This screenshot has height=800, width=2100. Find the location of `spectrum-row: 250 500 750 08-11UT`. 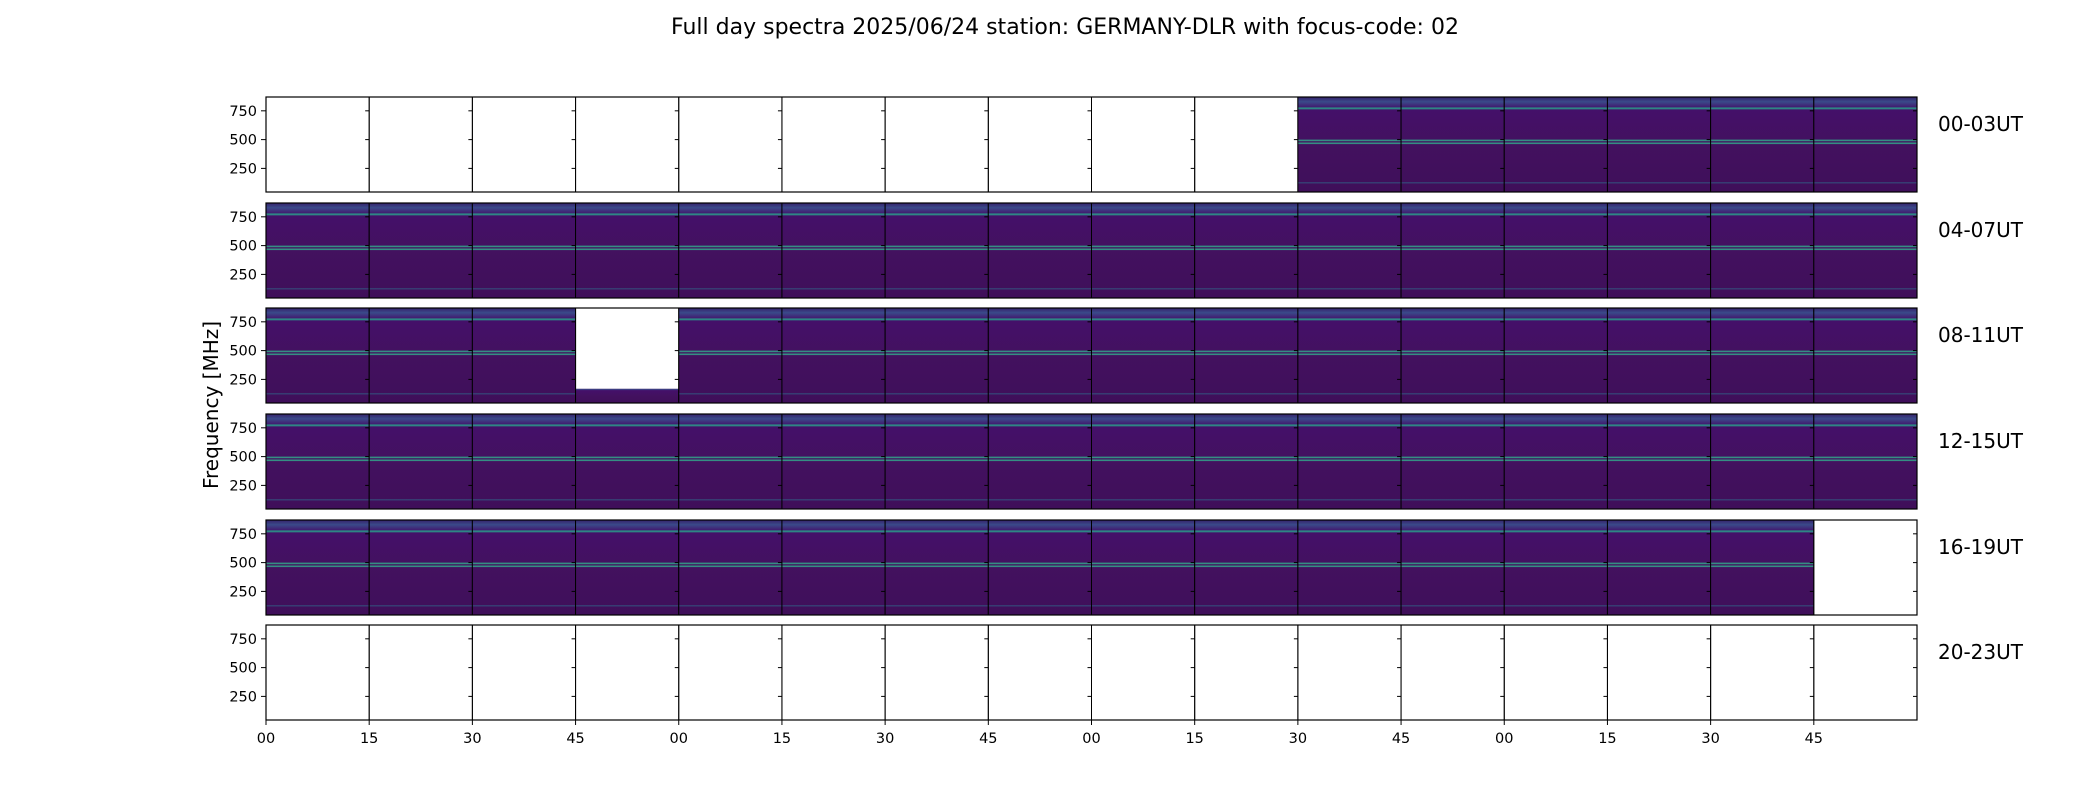

spectrum-row: 250 500 750 08-11UT is located at coordinates (1126, 355).